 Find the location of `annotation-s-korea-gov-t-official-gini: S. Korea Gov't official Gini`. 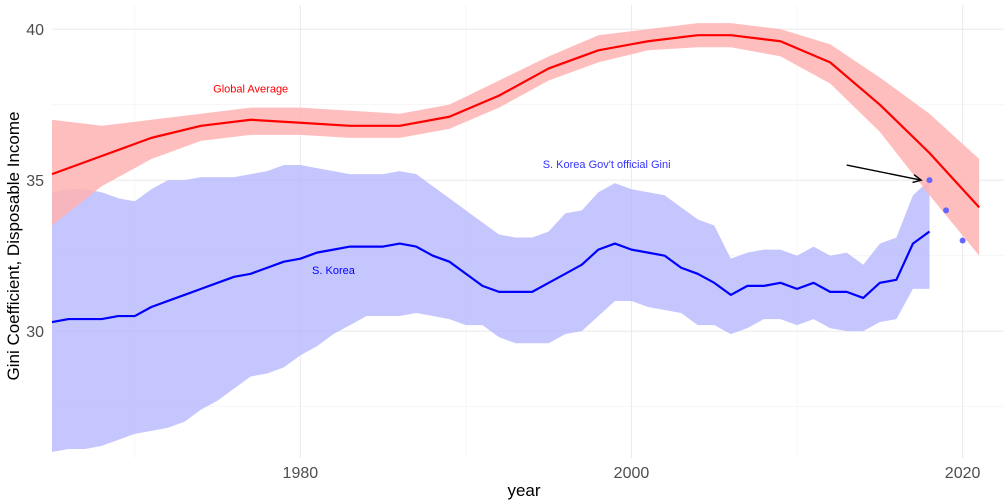

annotation-s-korea-gov-t-official-gini: S. Korea Gov't official Gini is located at coordinates (607, 165).